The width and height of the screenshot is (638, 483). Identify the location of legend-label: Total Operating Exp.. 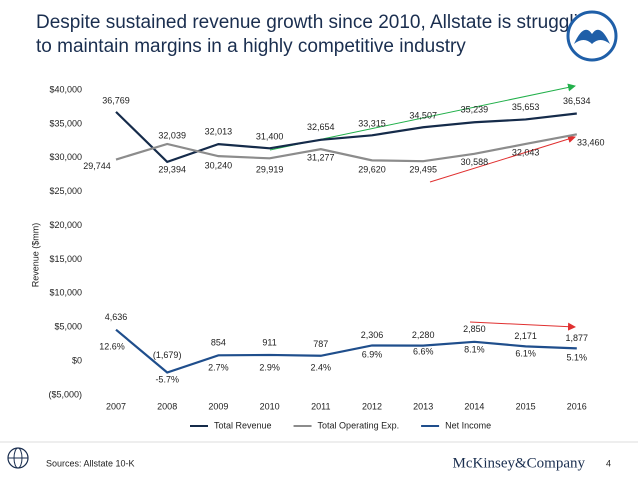
(359, 425).